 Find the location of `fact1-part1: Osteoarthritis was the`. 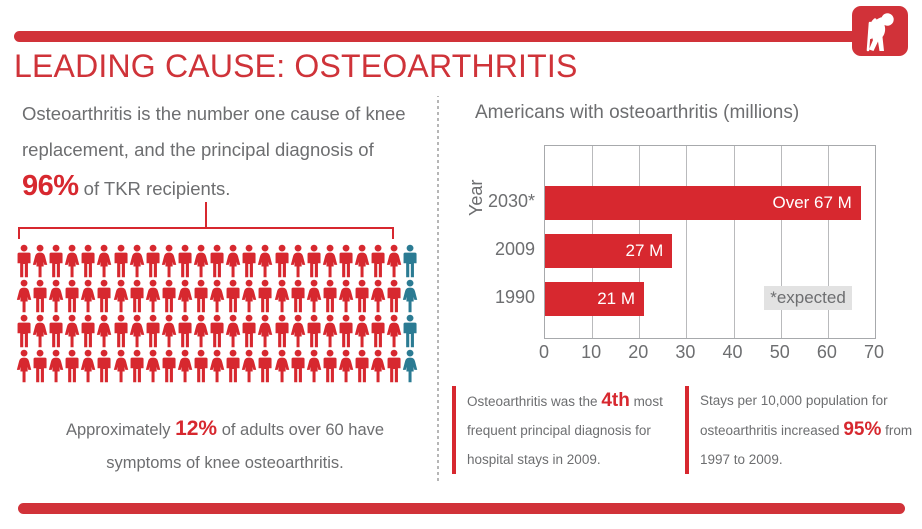

fact1-part1: Osteoarthritis was the is located at coordinates (534, 401).